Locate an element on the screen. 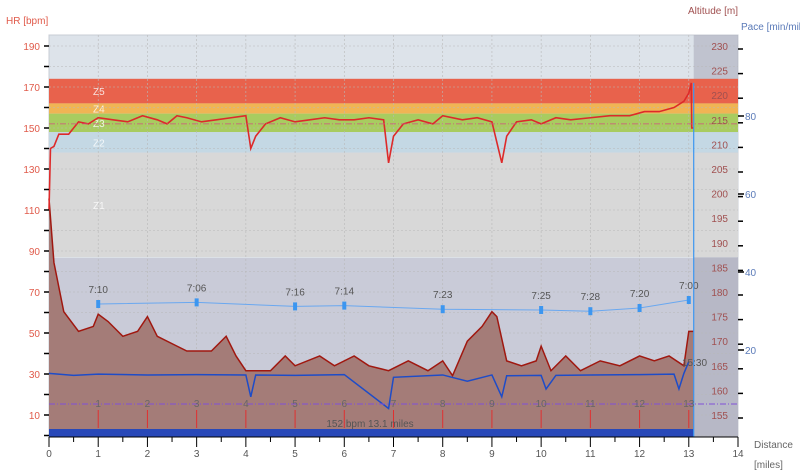  hr-tick-label: 130 is located at coordinates (31, 170).